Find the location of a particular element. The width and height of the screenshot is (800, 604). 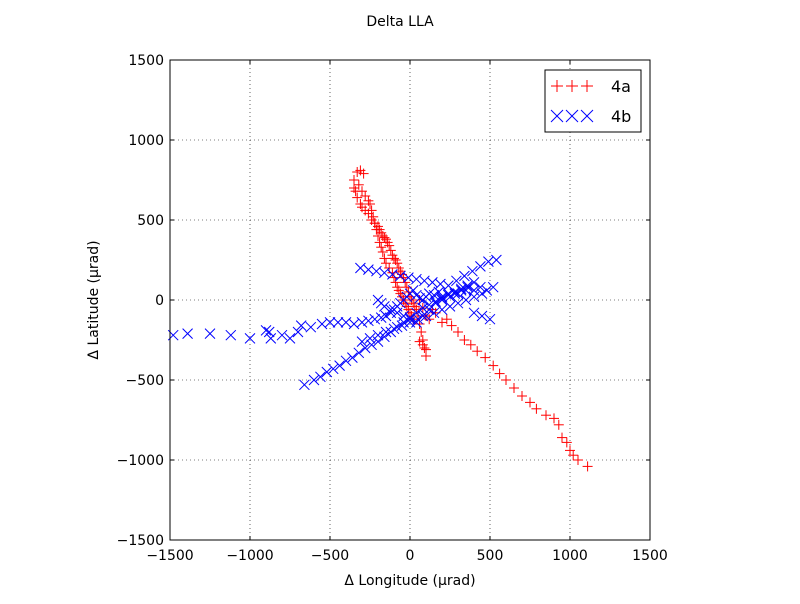

y-axis-label: Δ Latitude (μrad) is located at coordinates (94, 299).